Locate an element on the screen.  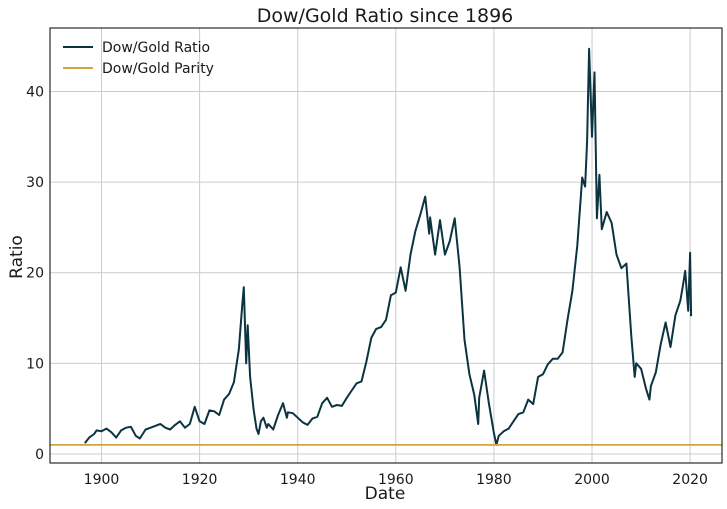
x-axis: 1900 1920 1940 1960 1980 2000 2020 is located at coordinates (396, 480).